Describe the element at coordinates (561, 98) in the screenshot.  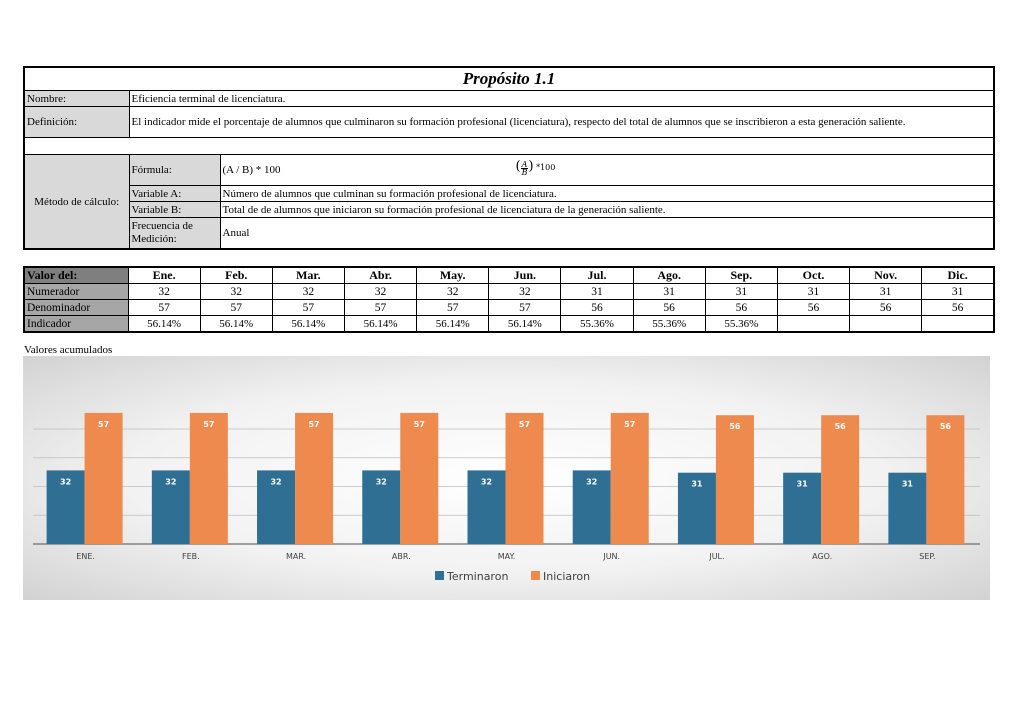
I see `nombre-value: Eficiencia terminal de licenciatura.` at that location.